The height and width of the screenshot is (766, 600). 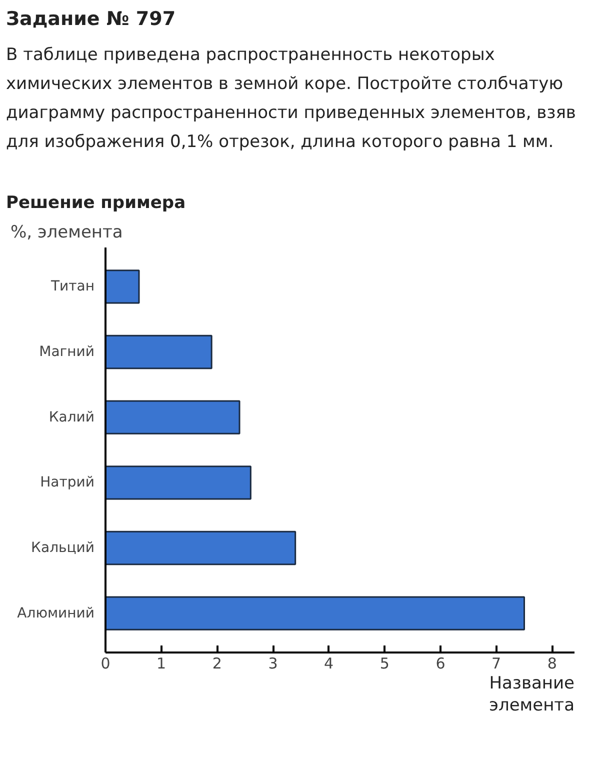 I want to click on y-axis-title: %, элемента, so click(x=66, y=232).